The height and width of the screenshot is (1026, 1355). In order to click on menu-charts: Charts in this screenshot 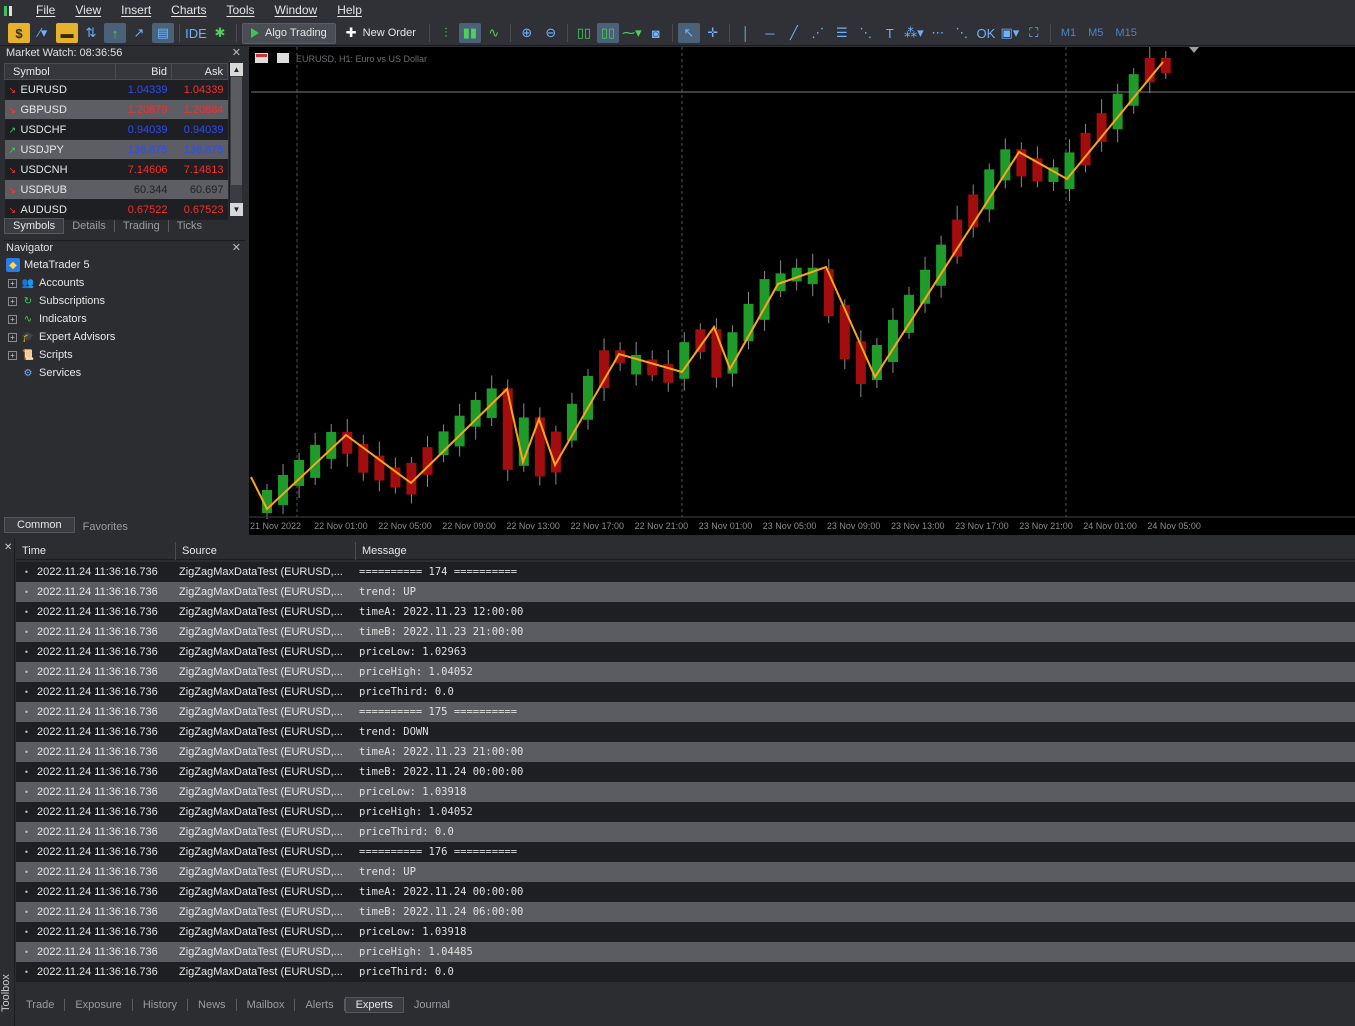, I will do `click(189, 10)`.